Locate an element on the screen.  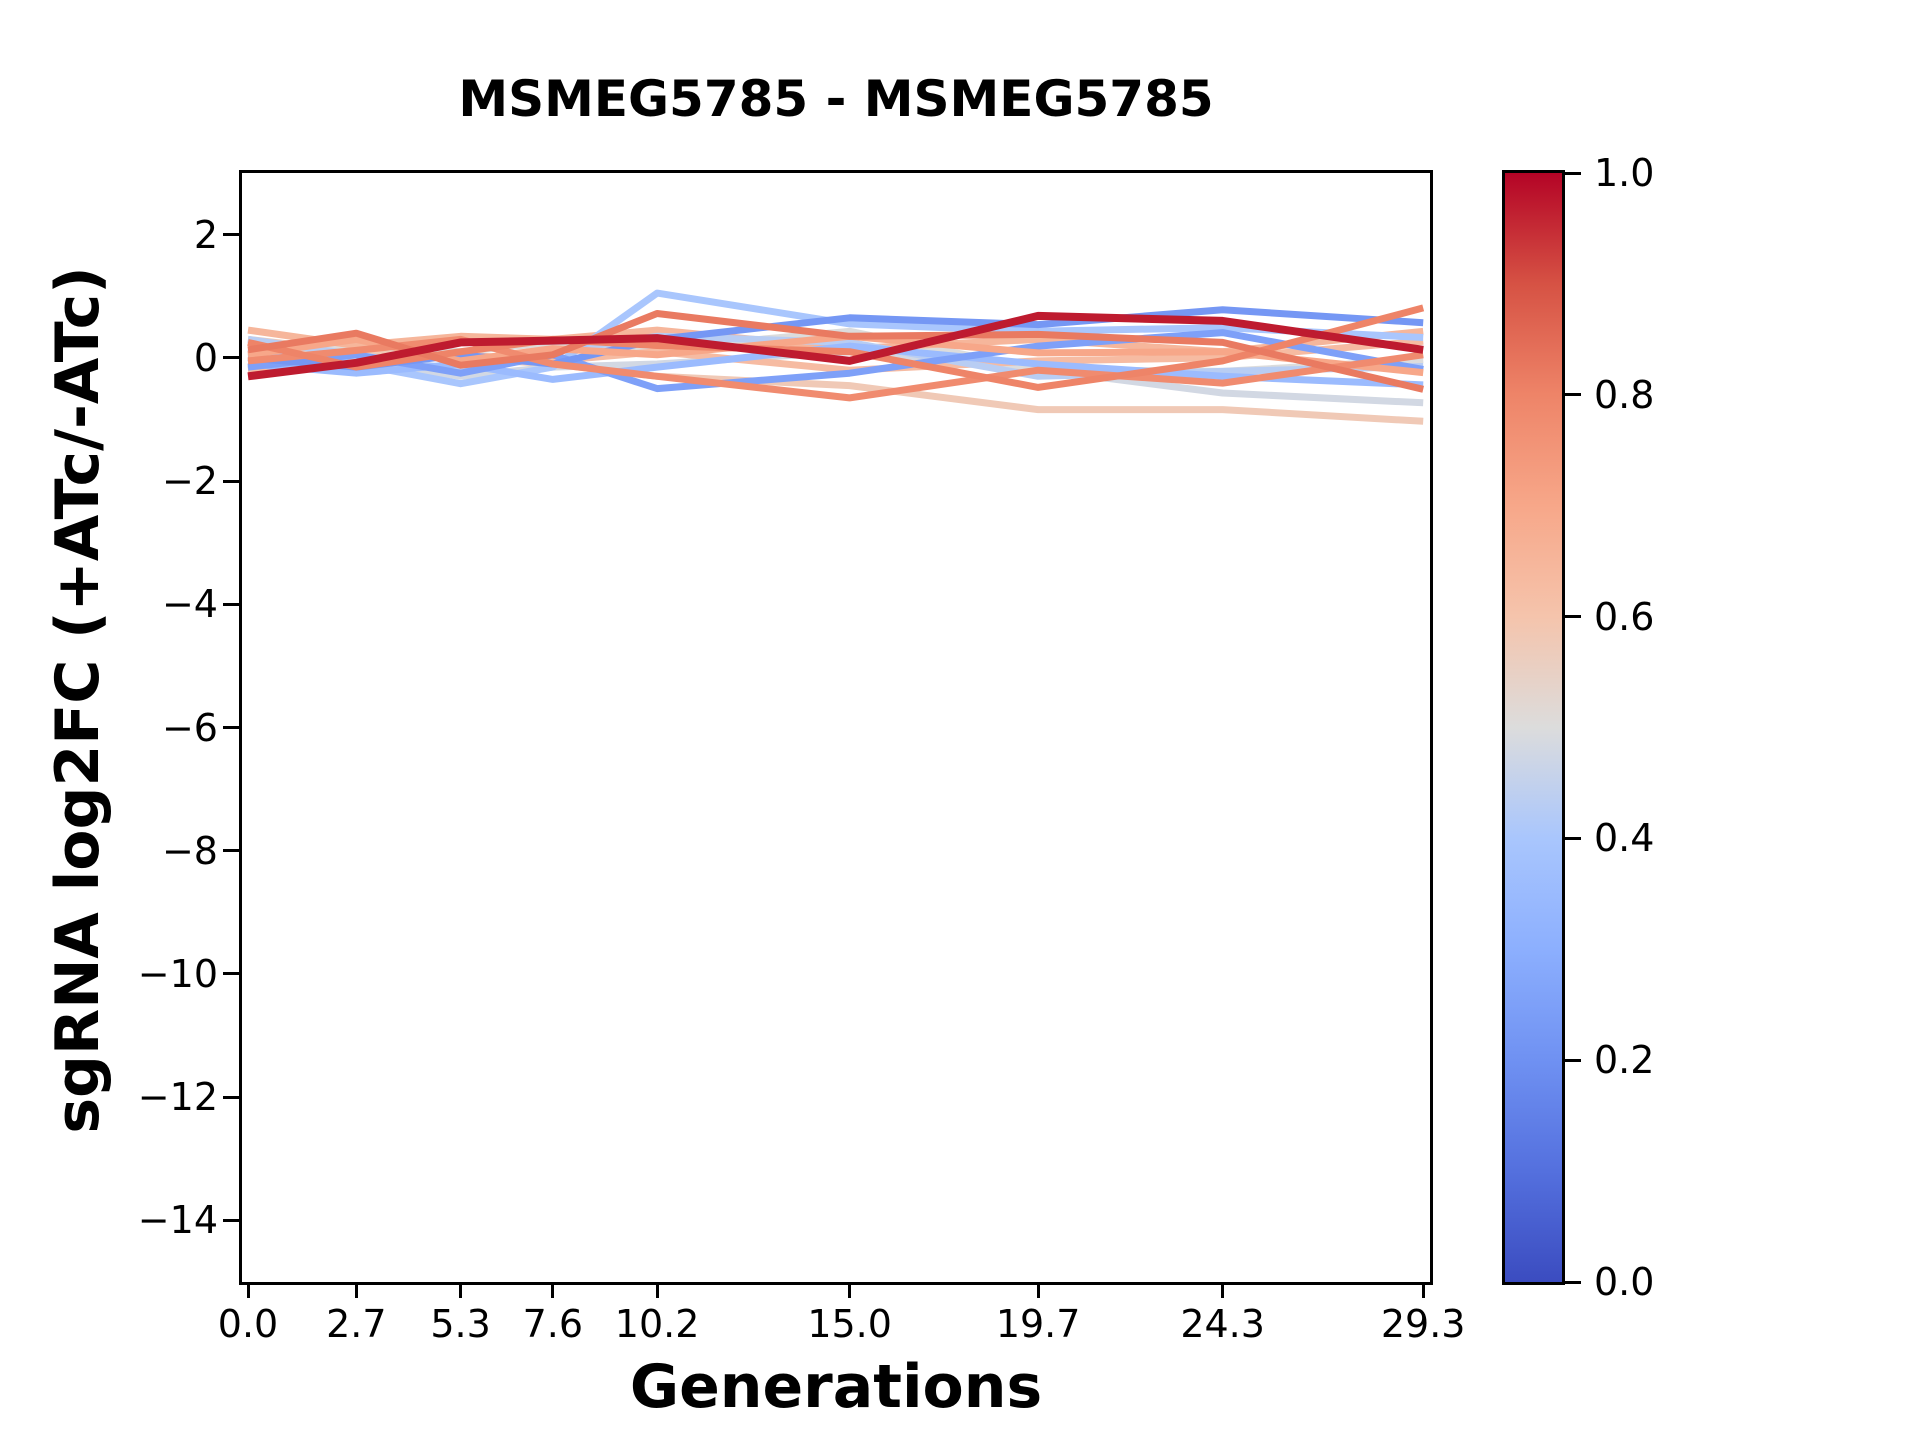
y-tick-label: −6 is located at coordinates (189, 727).